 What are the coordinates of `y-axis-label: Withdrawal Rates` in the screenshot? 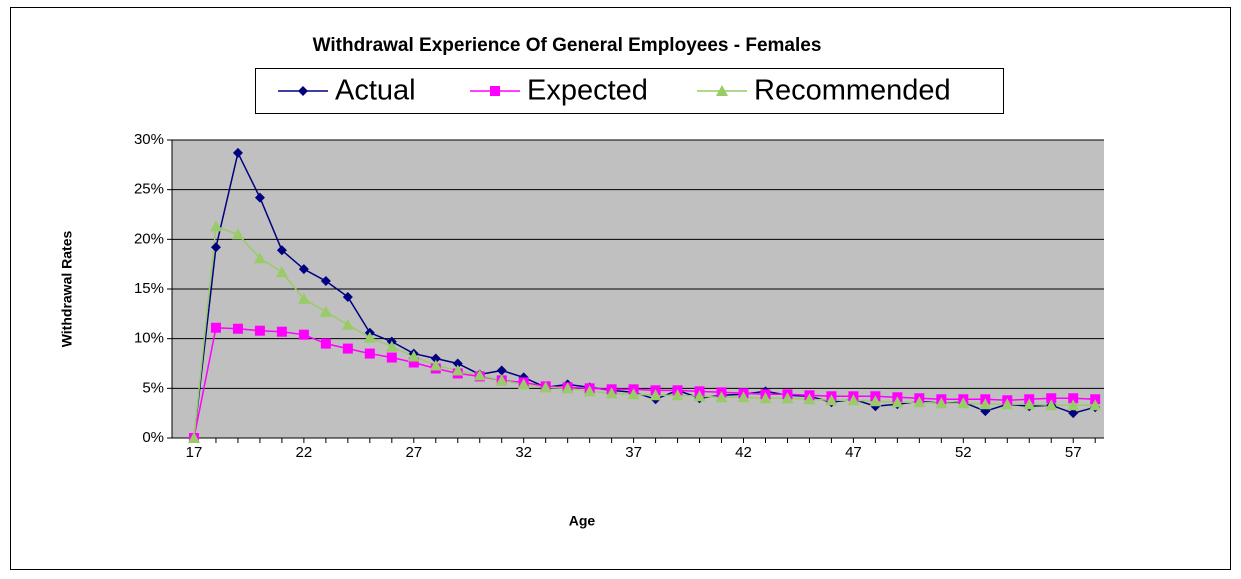 It's located at (67, 289).